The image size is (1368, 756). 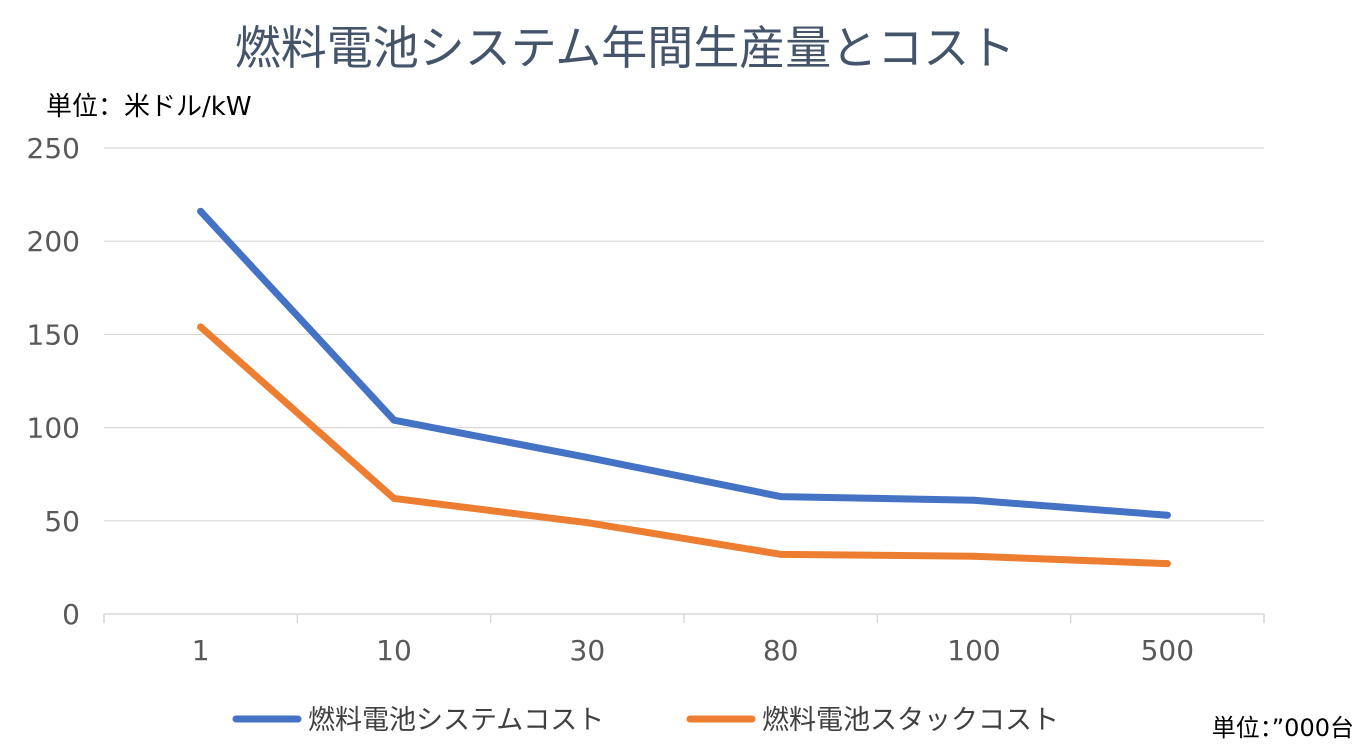 What do you see at coordinates (1282, 728) in the screenshot?
I see `x-axis-unit-label: 単位：”000台` at bounding box center [1282, 728].